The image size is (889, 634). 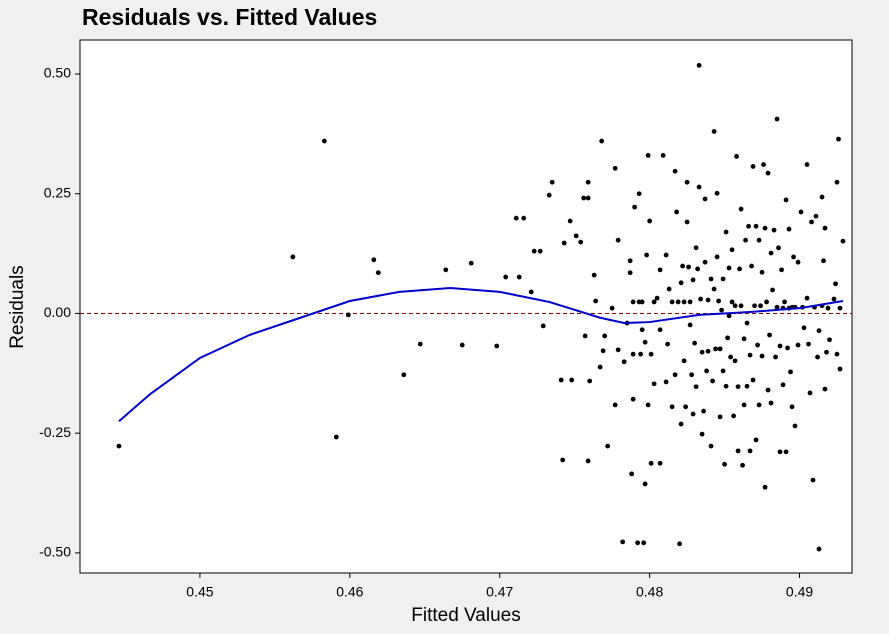 I want to click on y-tick-label: 0.00, so click(x=57, y=312).